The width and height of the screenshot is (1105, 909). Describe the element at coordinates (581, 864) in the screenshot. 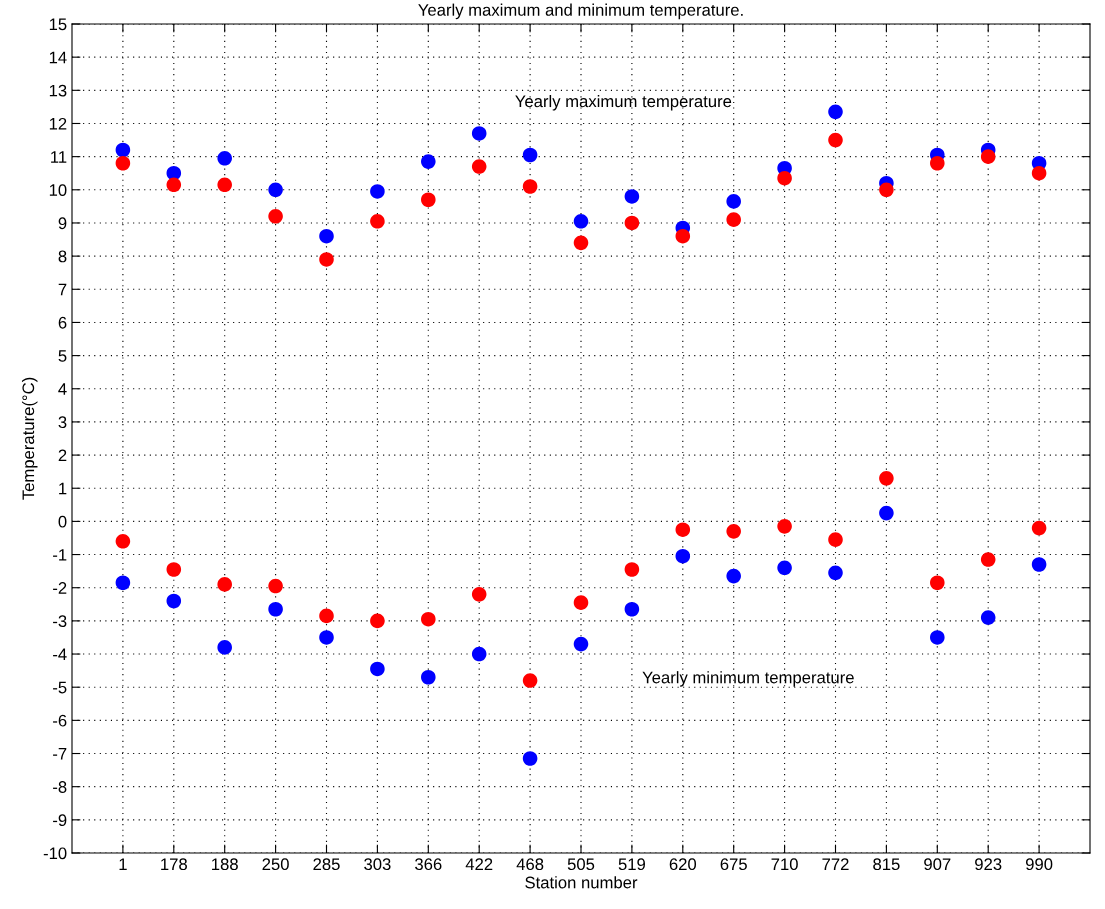

I see `x-tick-label: 505` at that location.